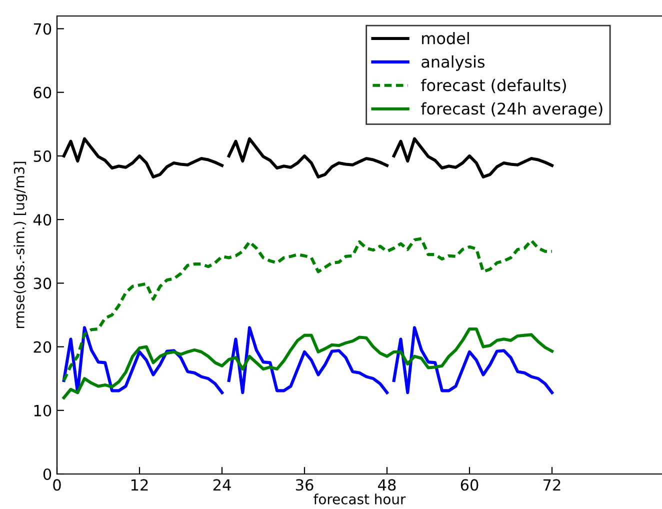 This screenshot has width=662, height=509. What do you see at coordinates (43, 156) in the screenshot?
I see `y-tick-label: 50` at bounding box center [43, 156].